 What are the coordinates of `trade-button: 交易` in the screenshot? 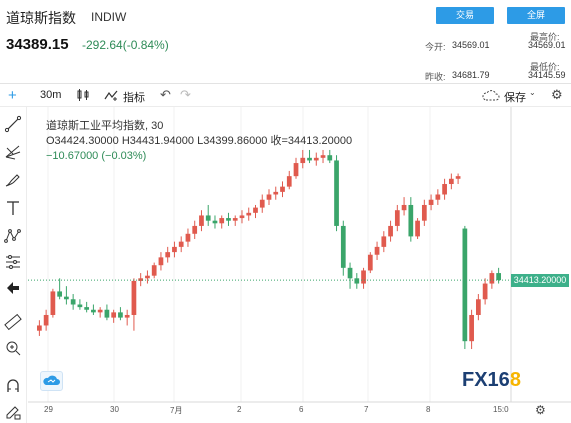 It's located at (465, 15).